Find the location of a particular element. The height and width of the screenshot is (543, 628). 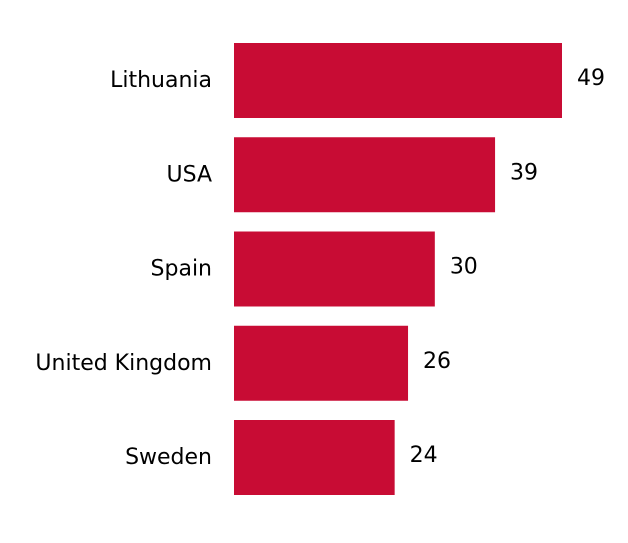

category-label-sweden: Sweden is located at coordinates (168, 457).